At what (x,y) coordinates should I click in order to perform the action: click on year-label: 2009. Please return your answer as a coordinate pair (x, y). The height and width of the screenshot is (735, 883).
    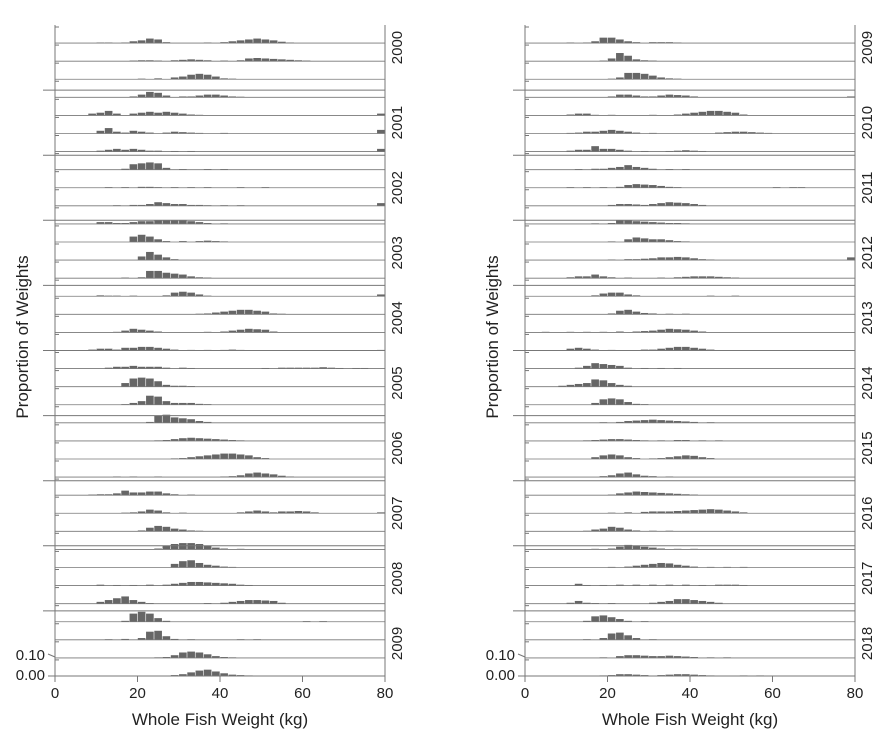
    Looking at the image, I should click on (397, 643).